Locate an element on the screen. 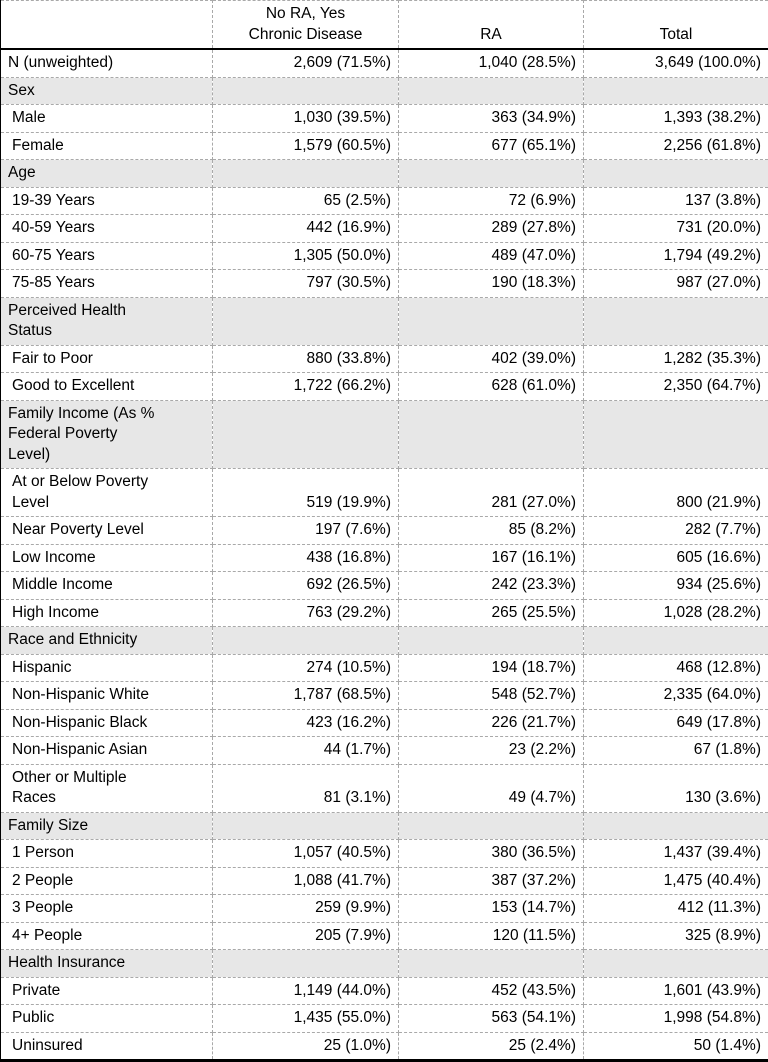  row-label: Other or Multiple Races is located at coordinates (107, 788).